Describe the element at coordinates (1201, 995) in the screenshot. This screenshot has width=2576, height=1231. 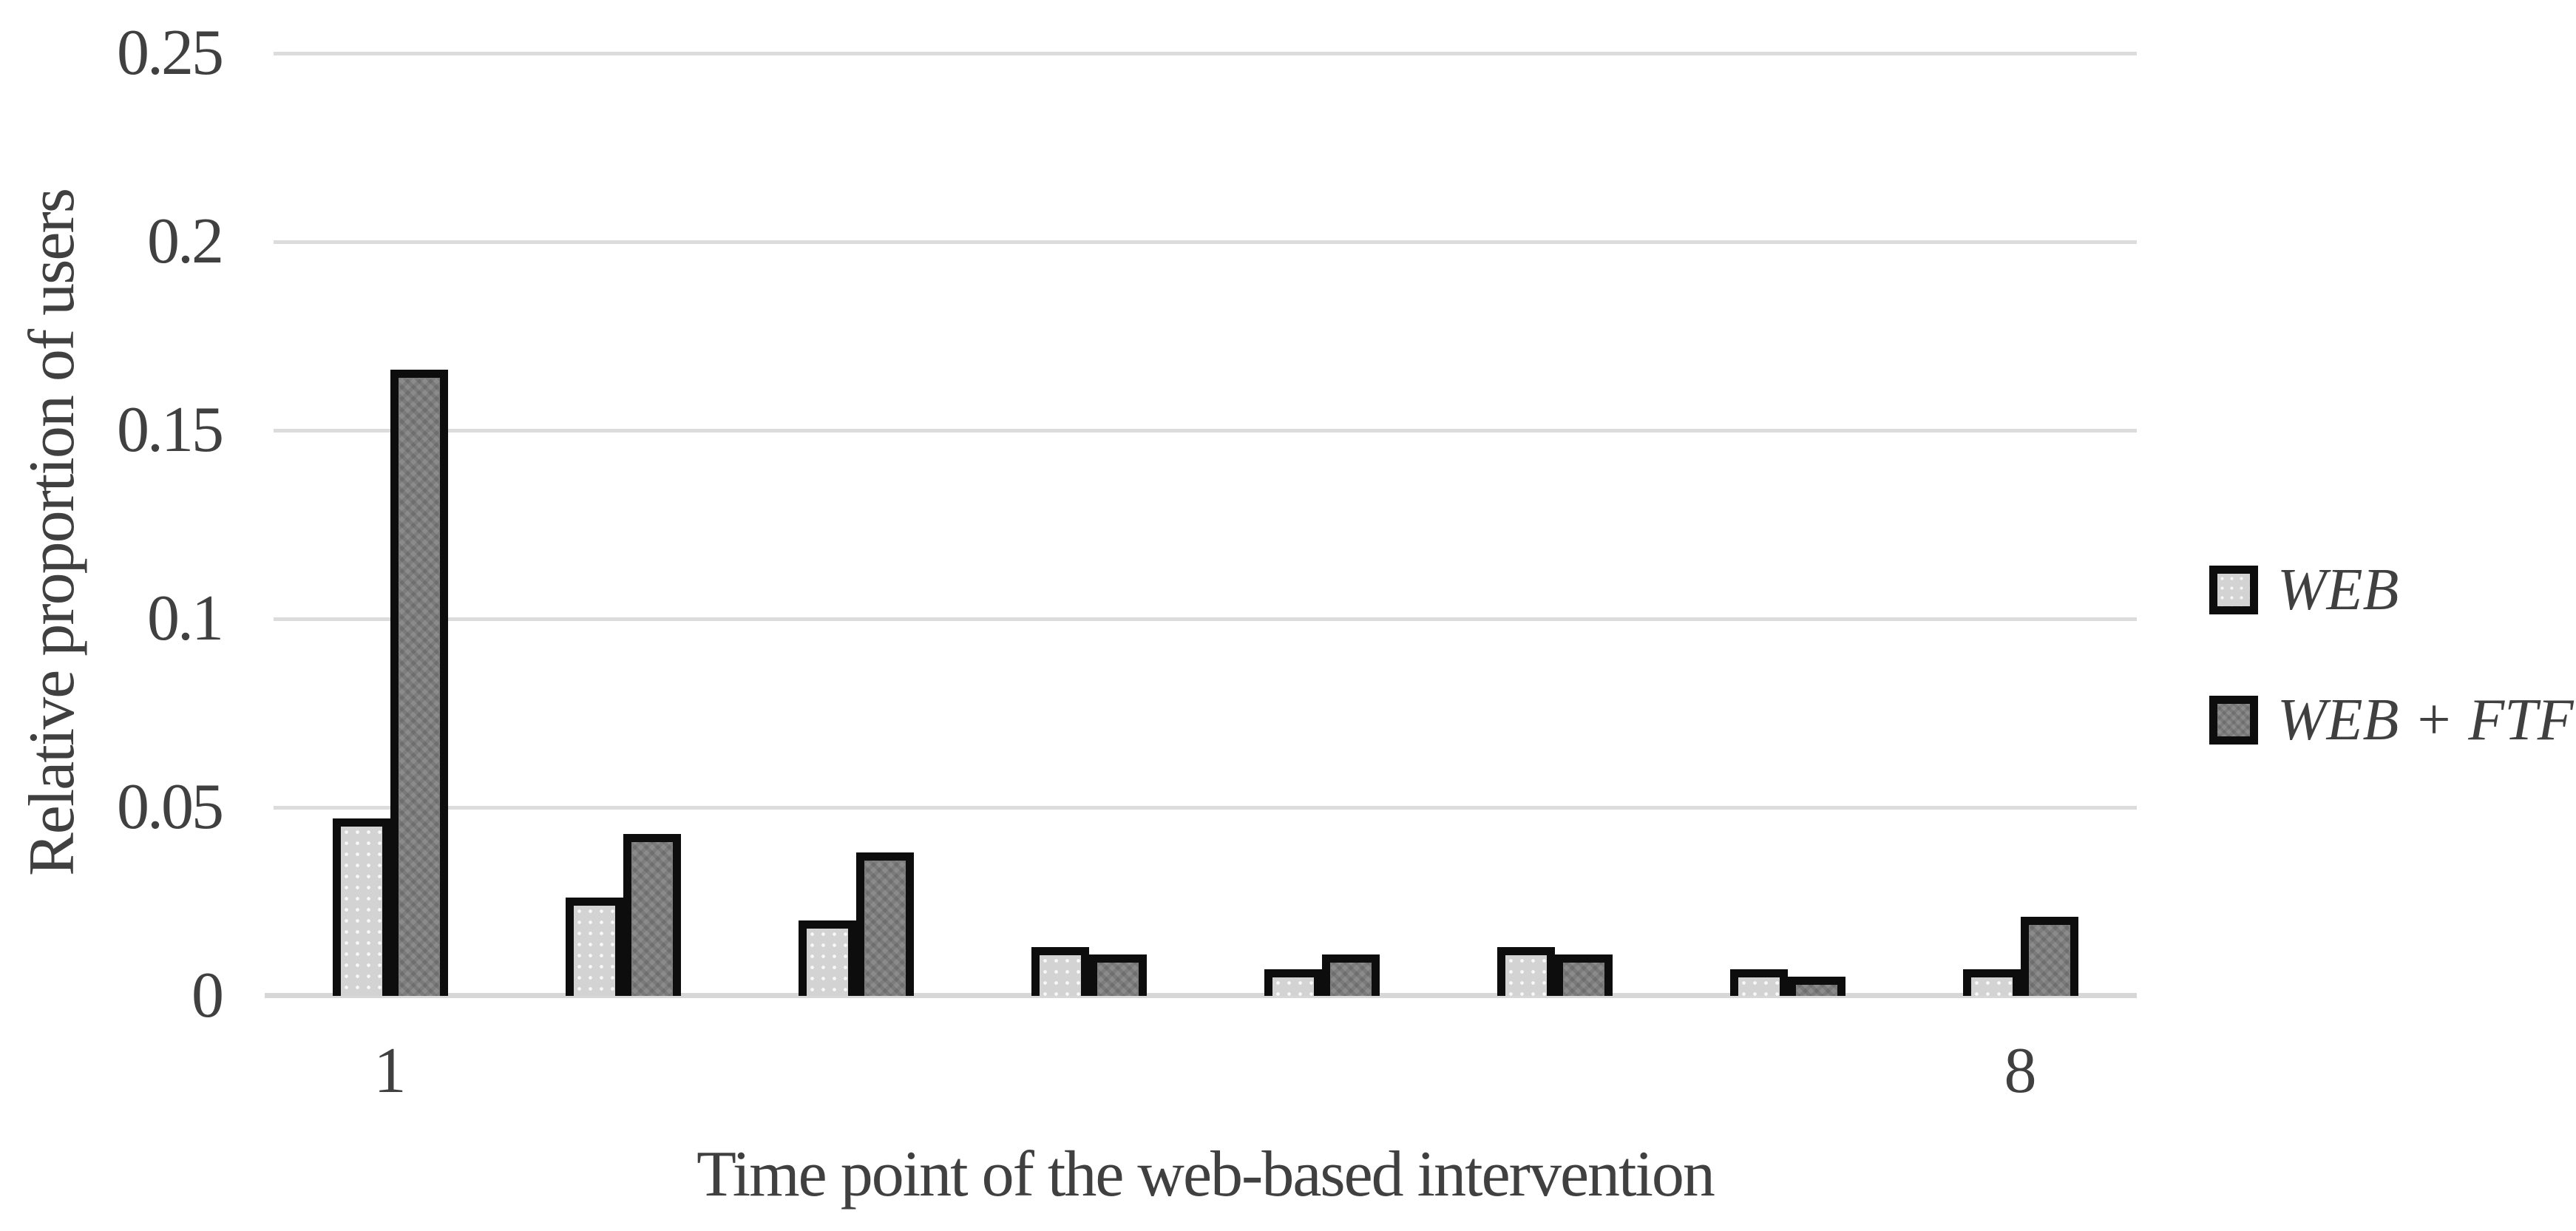
I see `x-axis-line` at that location.